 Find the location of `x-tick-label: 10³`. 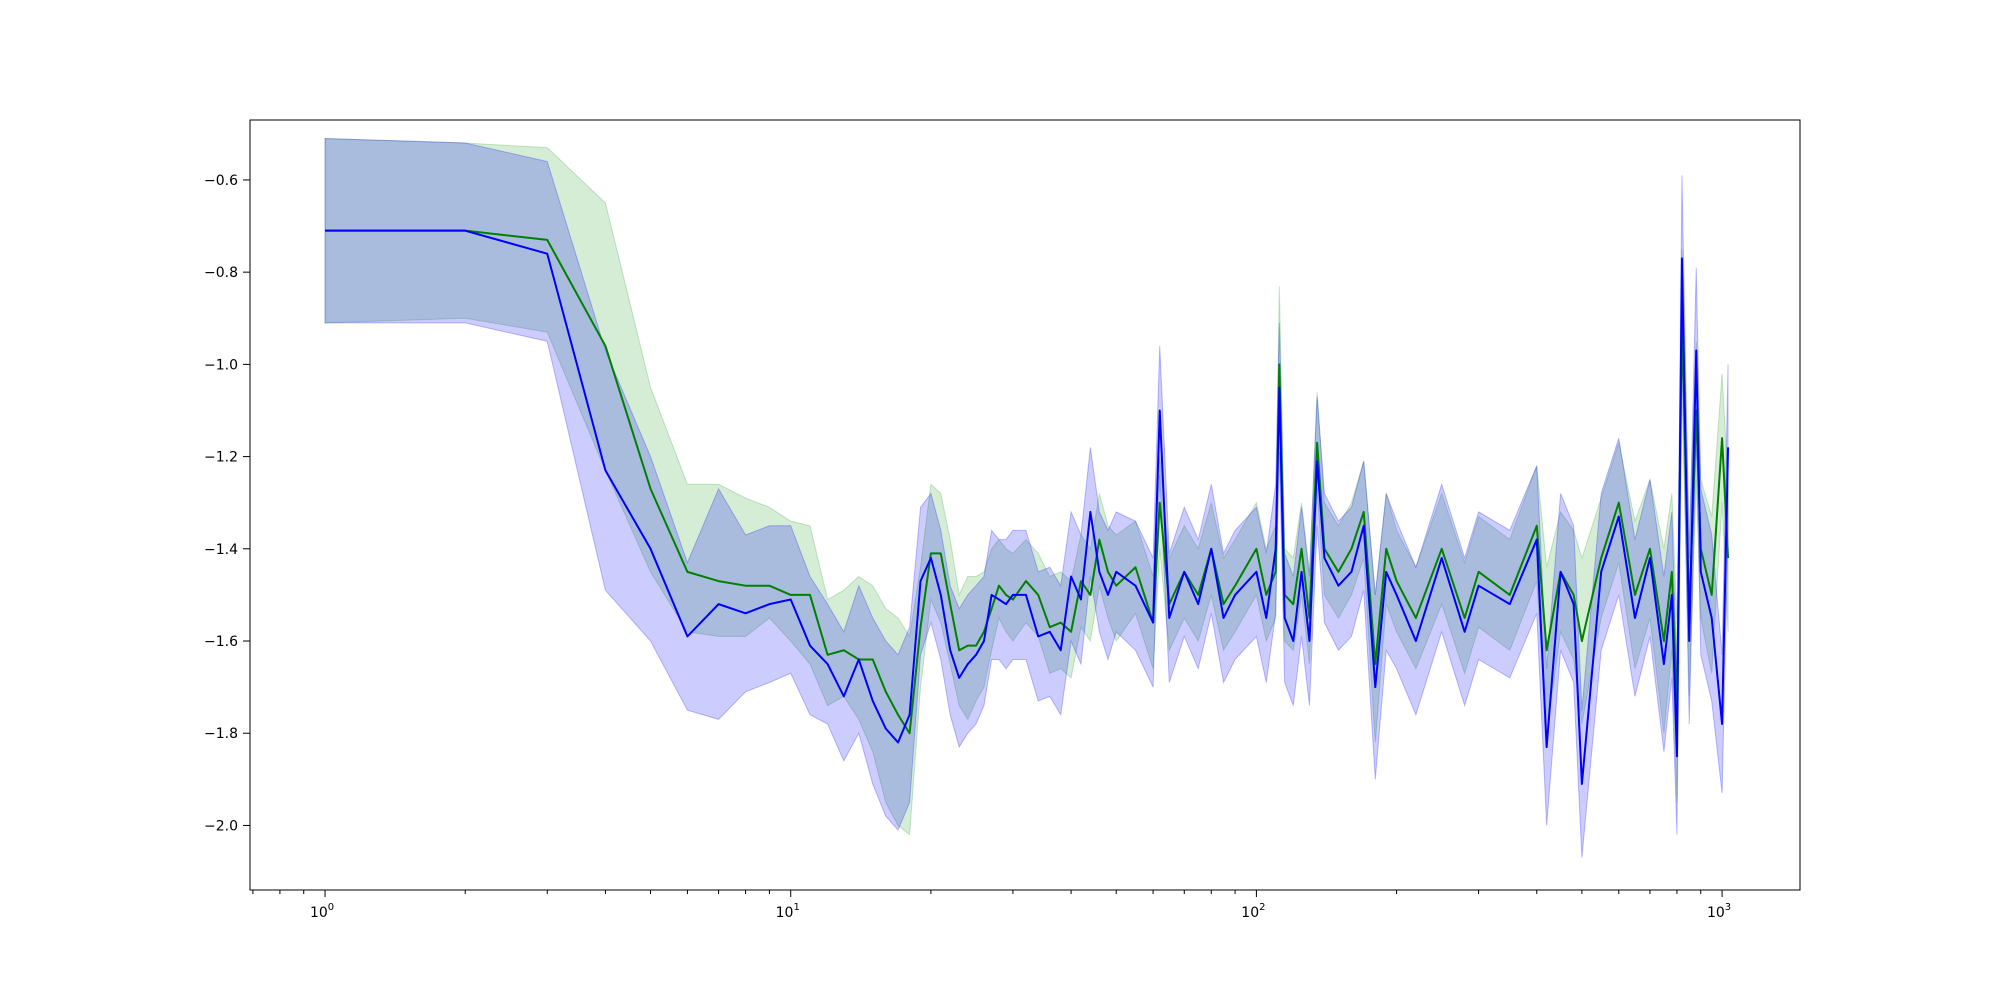

x-tick-label: 10³ is located at coordinates (1719, 911).